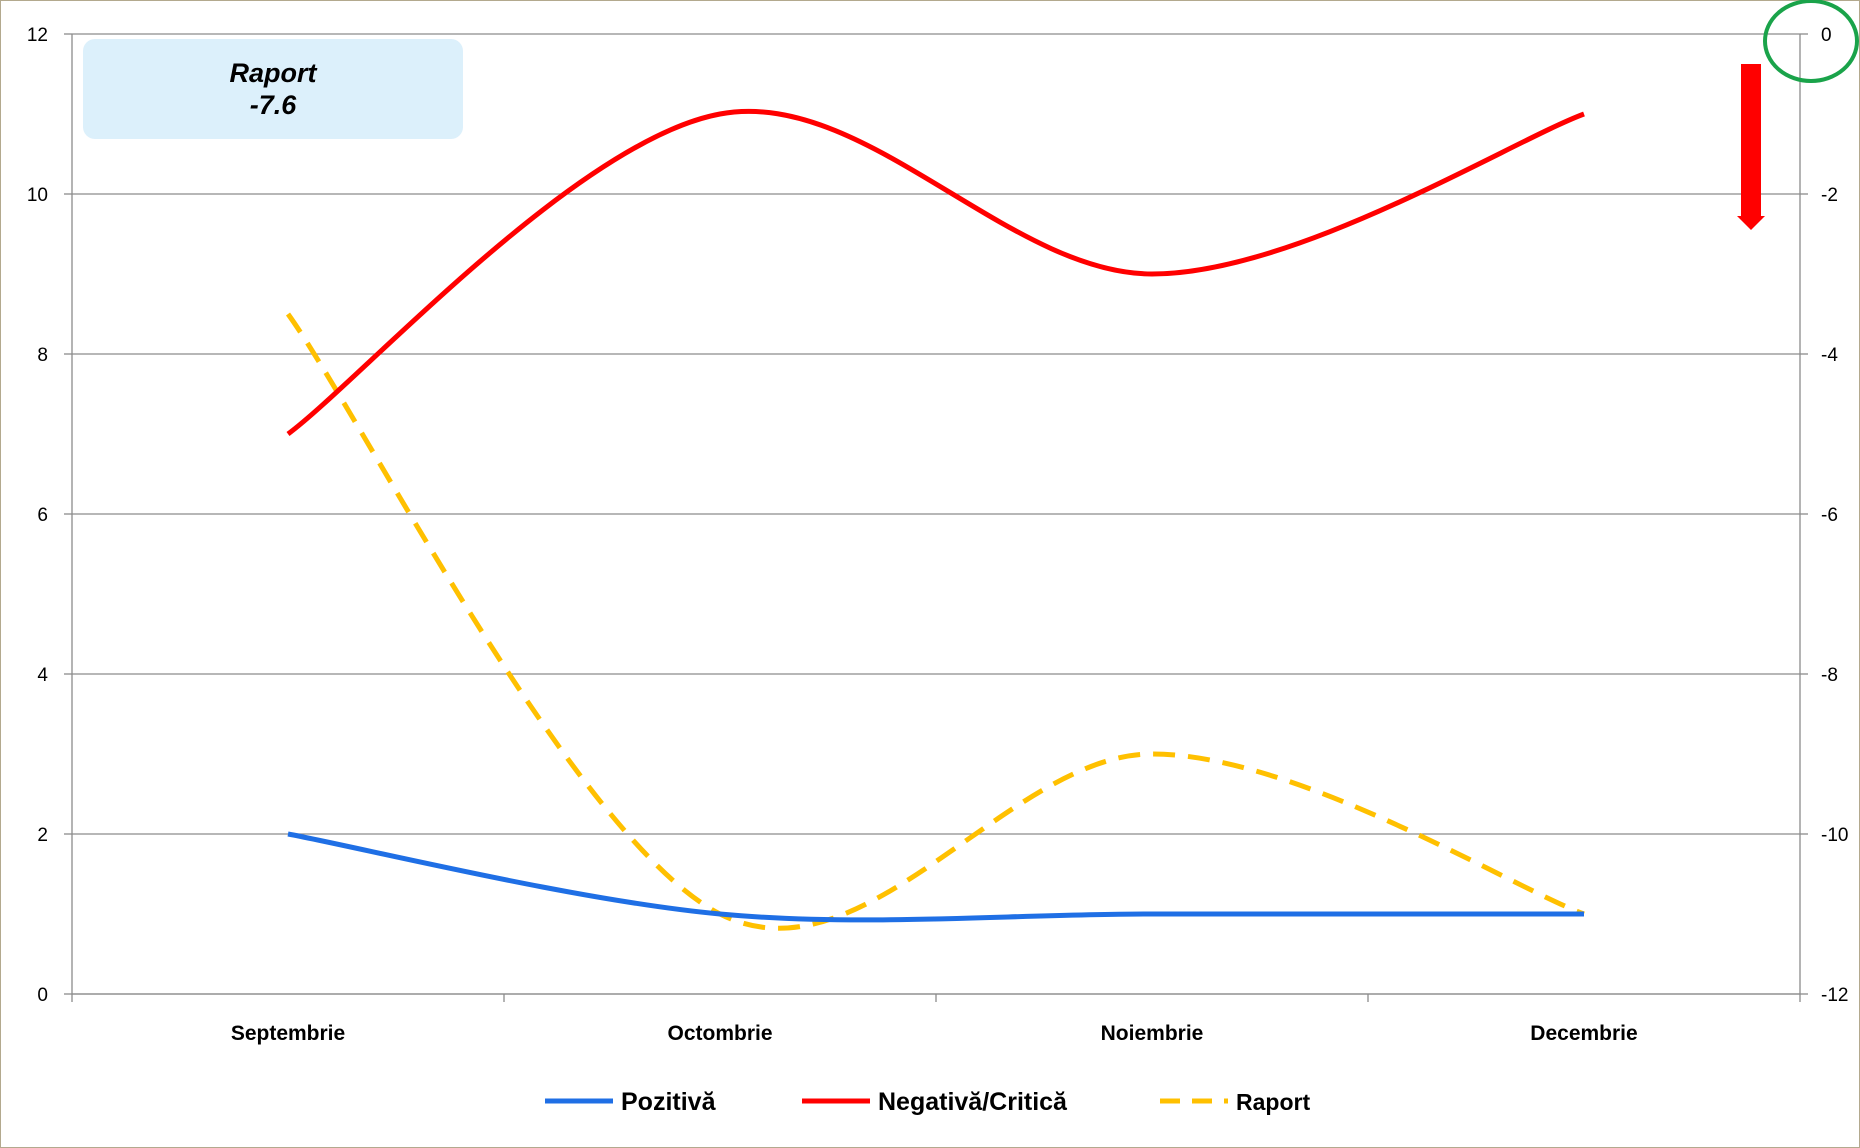 This screenshot has height=1148, width=1860. Describe the element at coordinates (1834, 835) in the screenshot. I see `right-tick-label: -10` at that location.